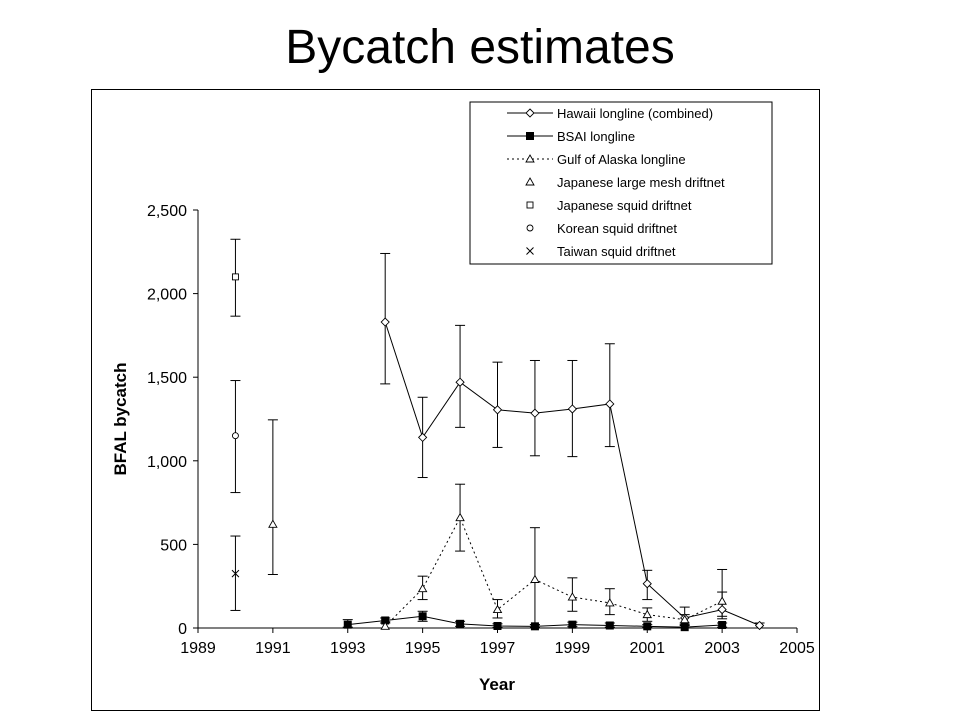 Image resolution: width=960 pixels, height=720 pixels. I want to click on y-tick-label: 500, so click(173, 545).